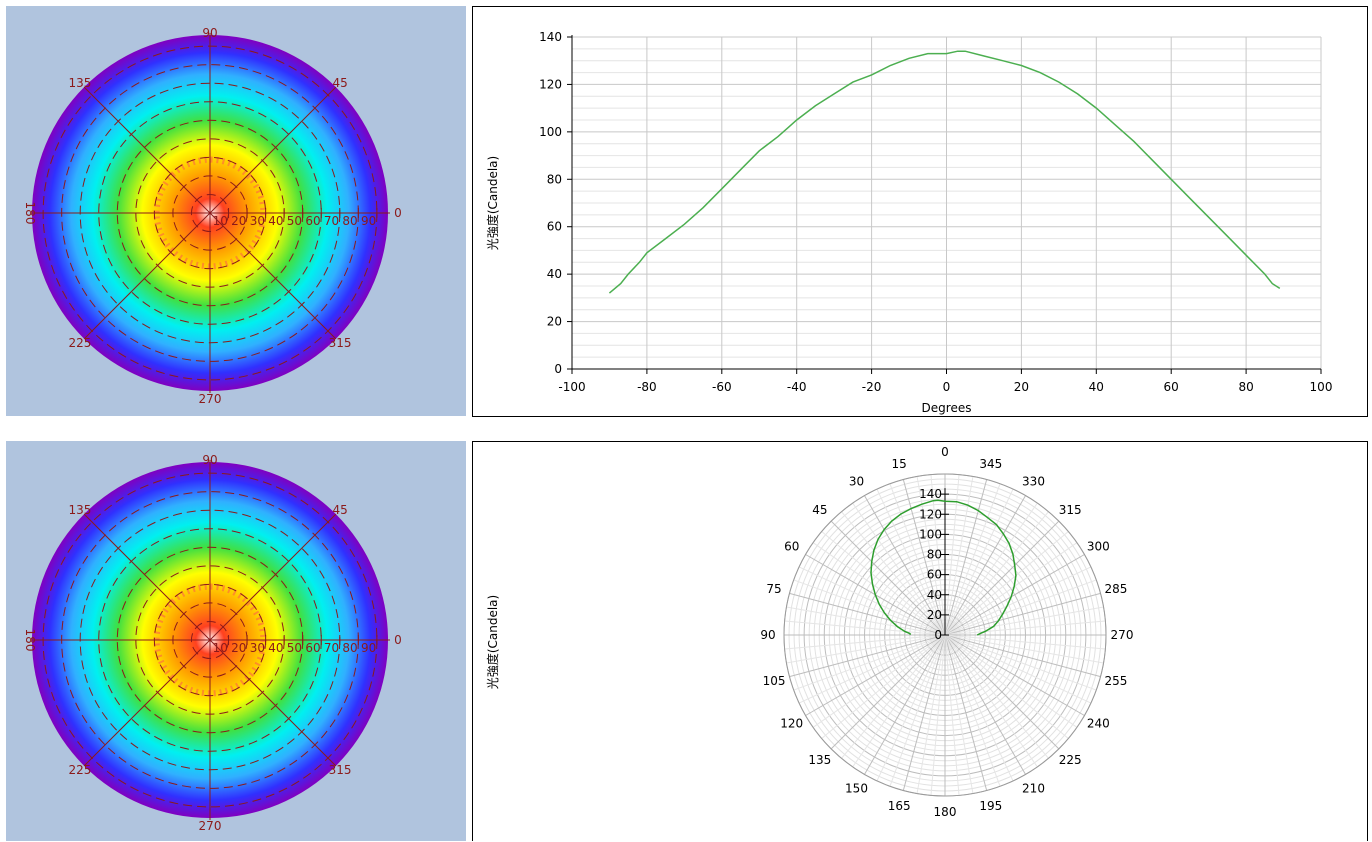  I want to click on xtick-label: 40, so click(1096, 387).